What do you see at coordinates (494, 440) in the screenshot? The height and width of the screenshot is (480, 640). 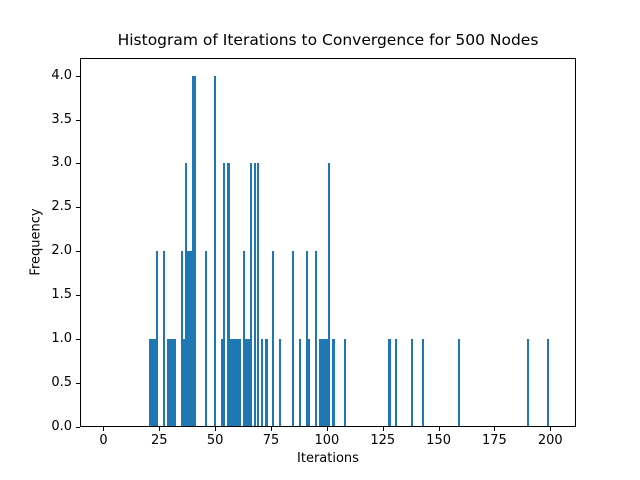 I see `x-tick-label: 175` at bounding box center [494, 440].